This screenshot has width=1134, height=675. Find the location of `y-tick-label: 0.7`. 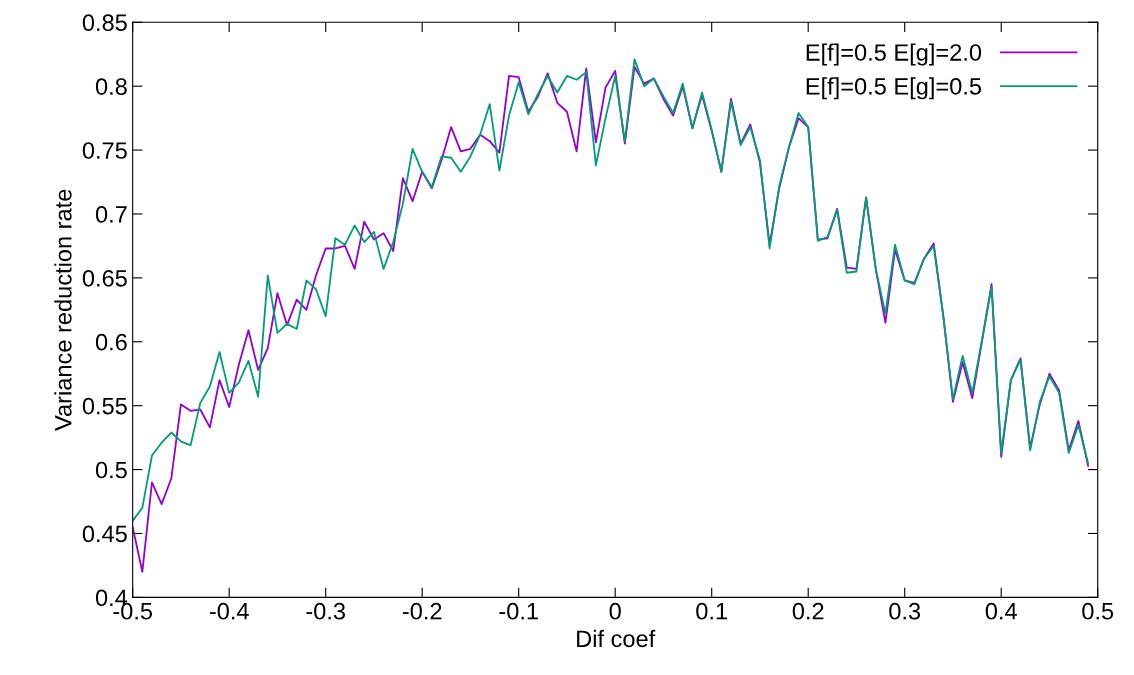

y-tick-label: 0.7 is located at coordinates (111, 214).